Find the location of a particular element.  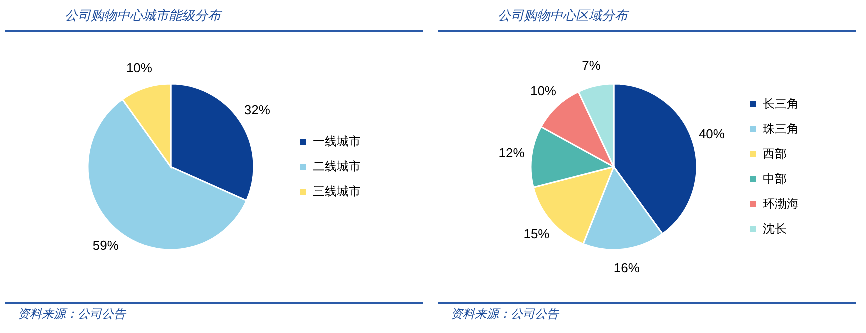

data-label: 7% is located at coordinates (592, 65).